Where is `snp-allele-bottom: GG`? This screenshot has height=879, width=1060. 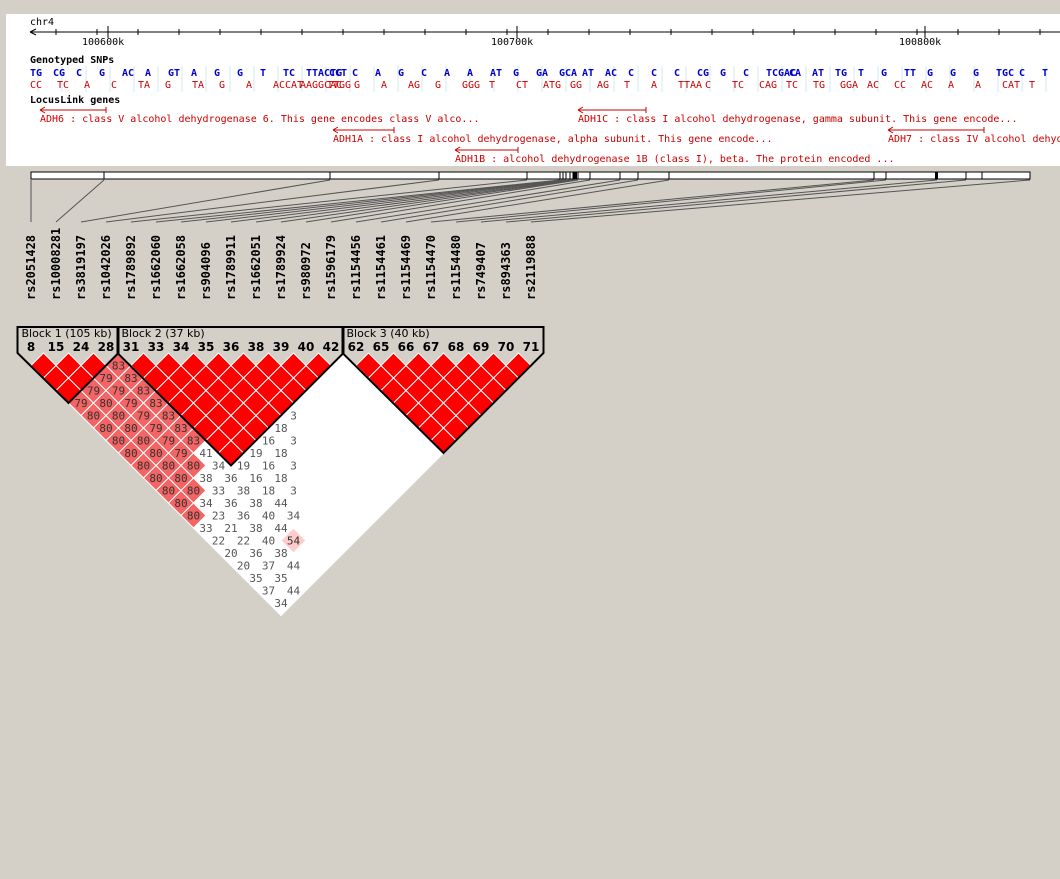 snp-allele-bottom: GG is located at coordinates (576, 85).